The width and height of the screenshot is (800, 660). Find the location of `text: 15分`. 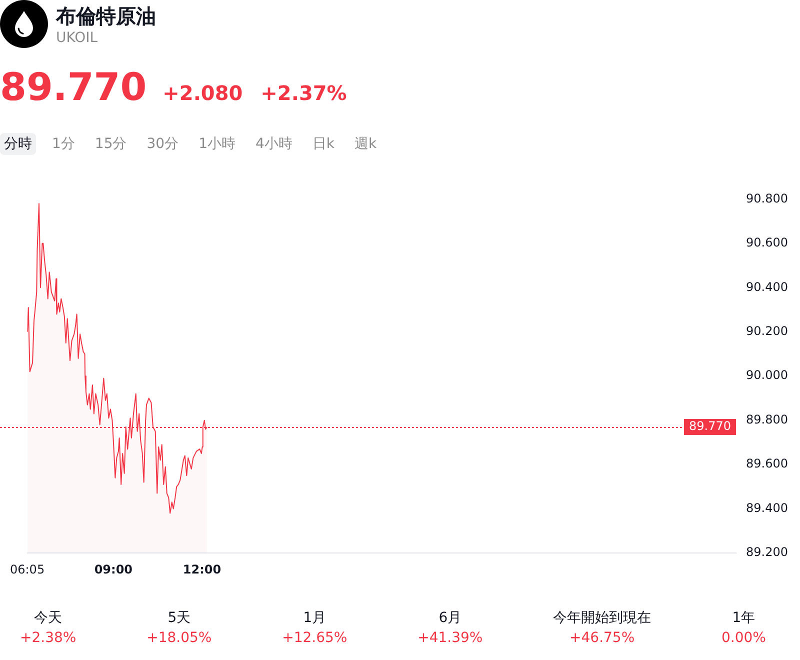

text: 15分 is located at coordinates (110, 144).